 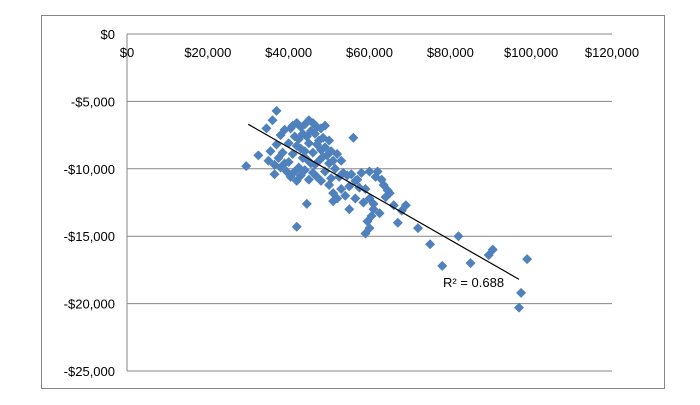 I want to click on x-tick-label: $0, so click(x=127, y=52).